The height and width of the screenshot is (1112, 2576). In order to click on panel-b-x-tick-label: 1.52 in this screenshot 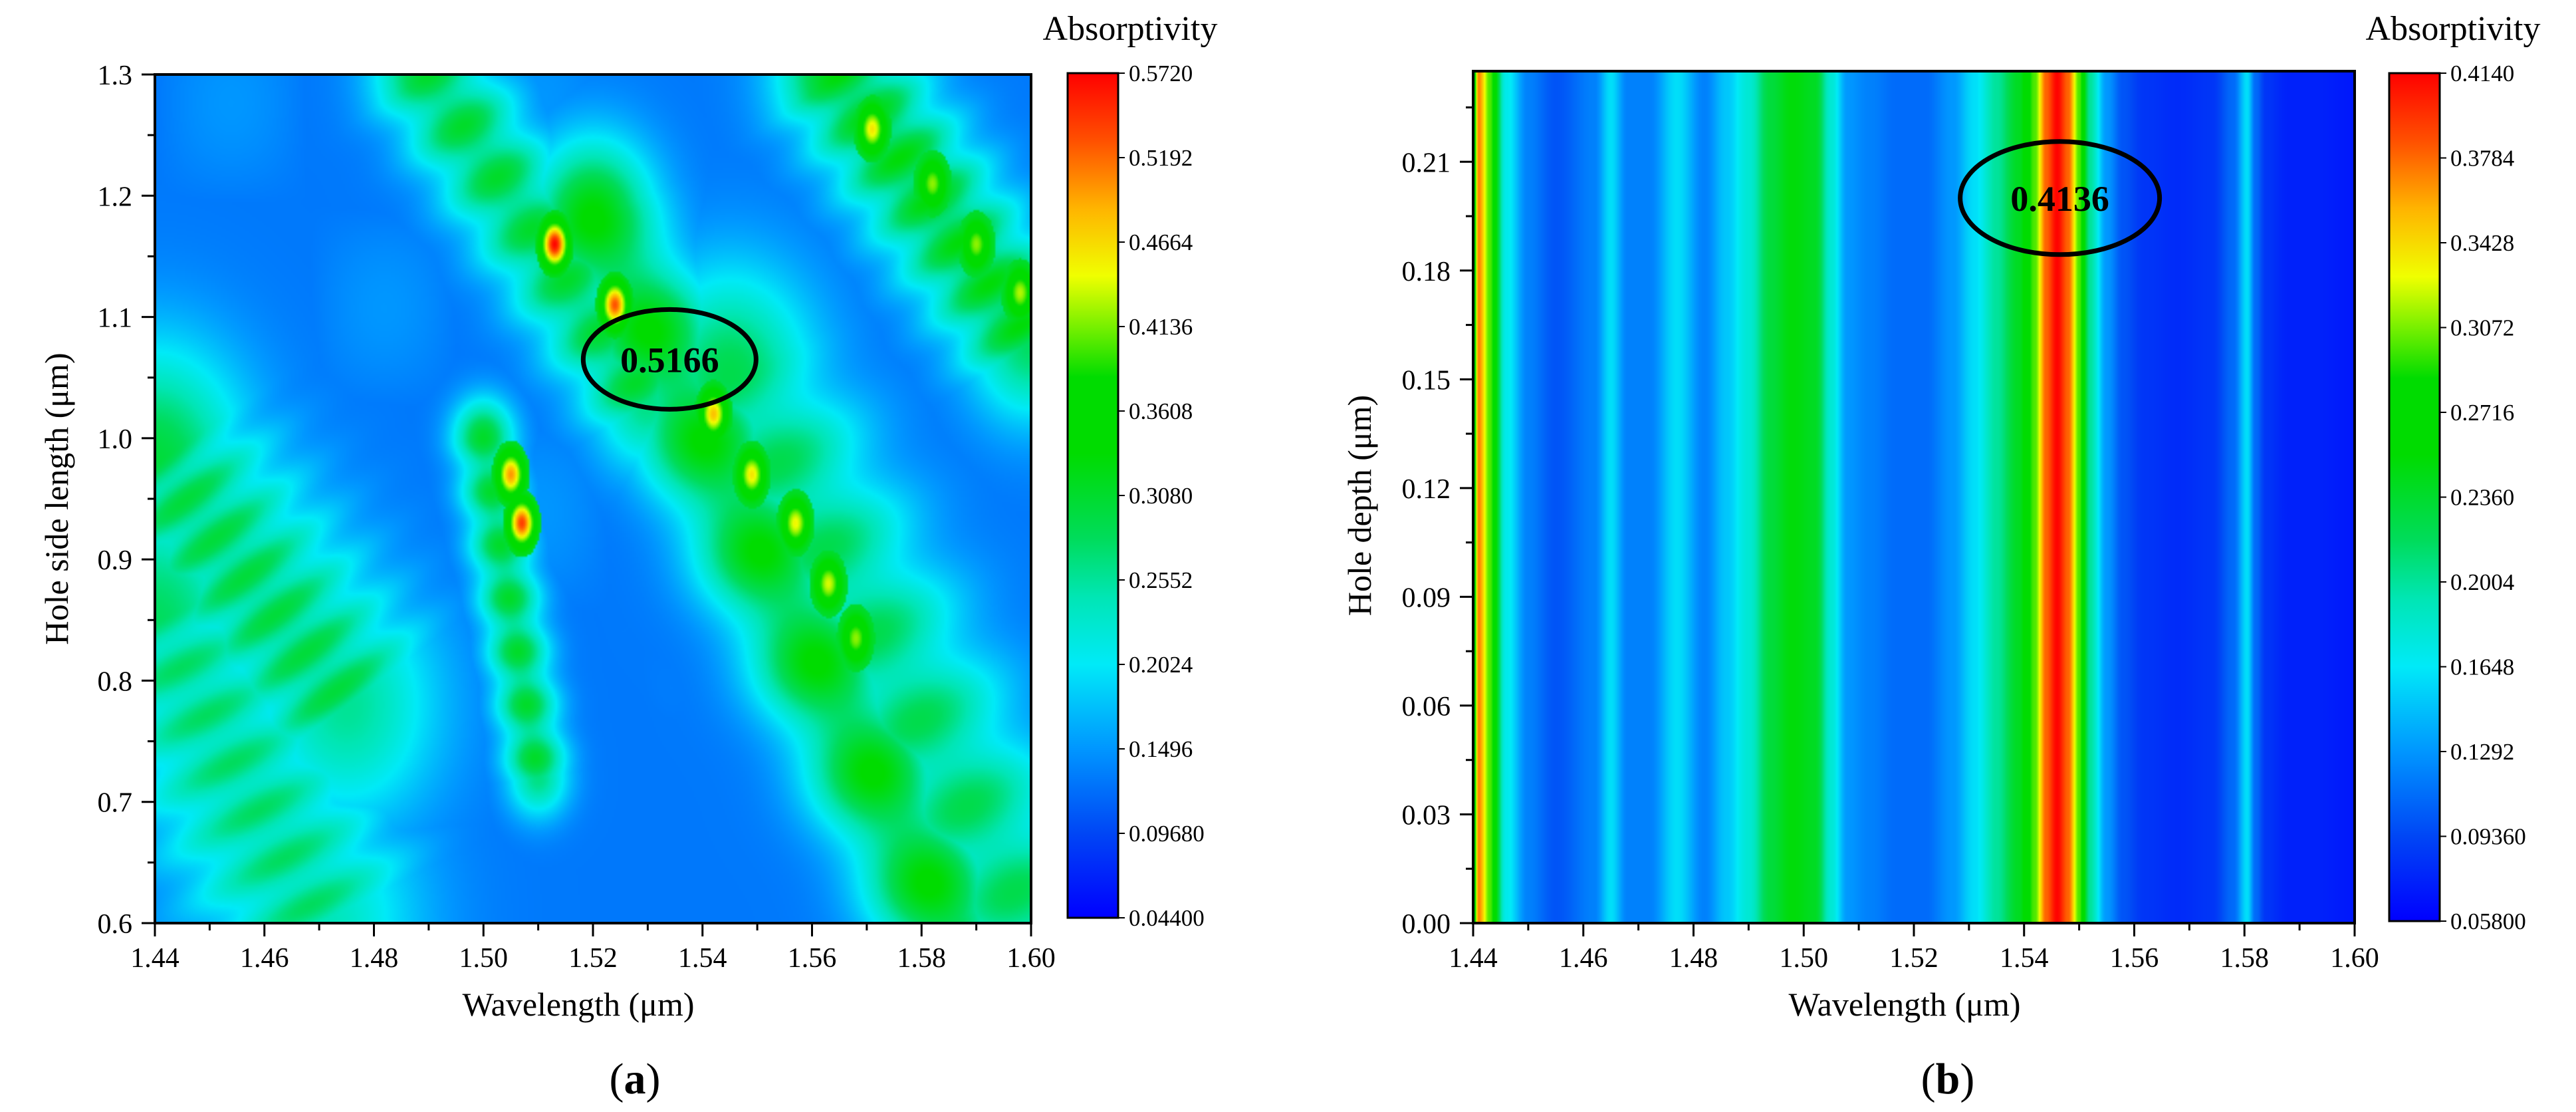, I will do `click(1913, 958)`.